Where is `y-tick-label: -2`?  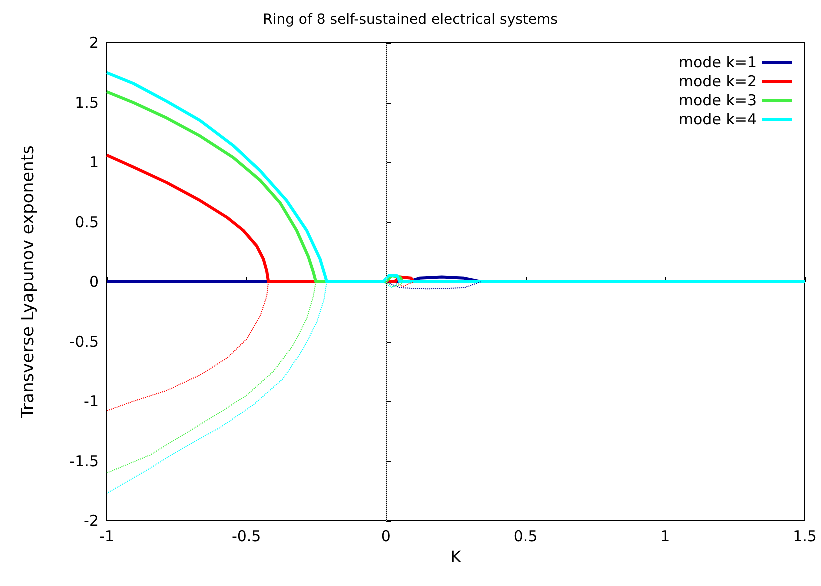 y-tick-label: -2 is located at coordinates (91, 521).